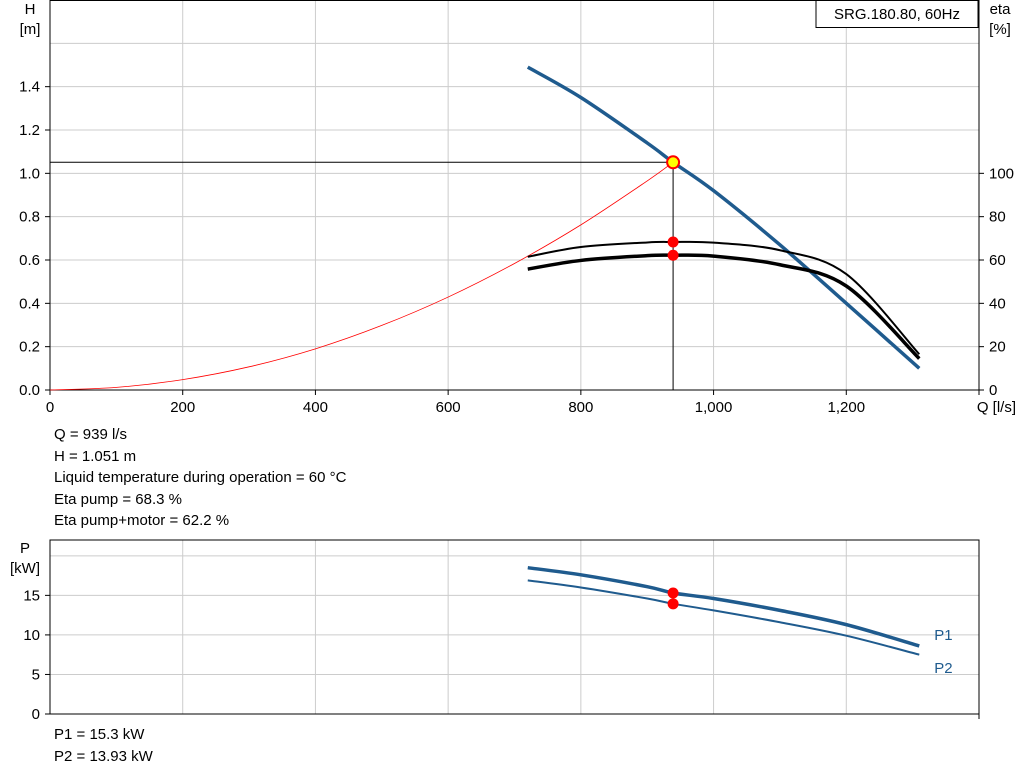  I want to click on p-tick-label: 10, so click(31, 635).